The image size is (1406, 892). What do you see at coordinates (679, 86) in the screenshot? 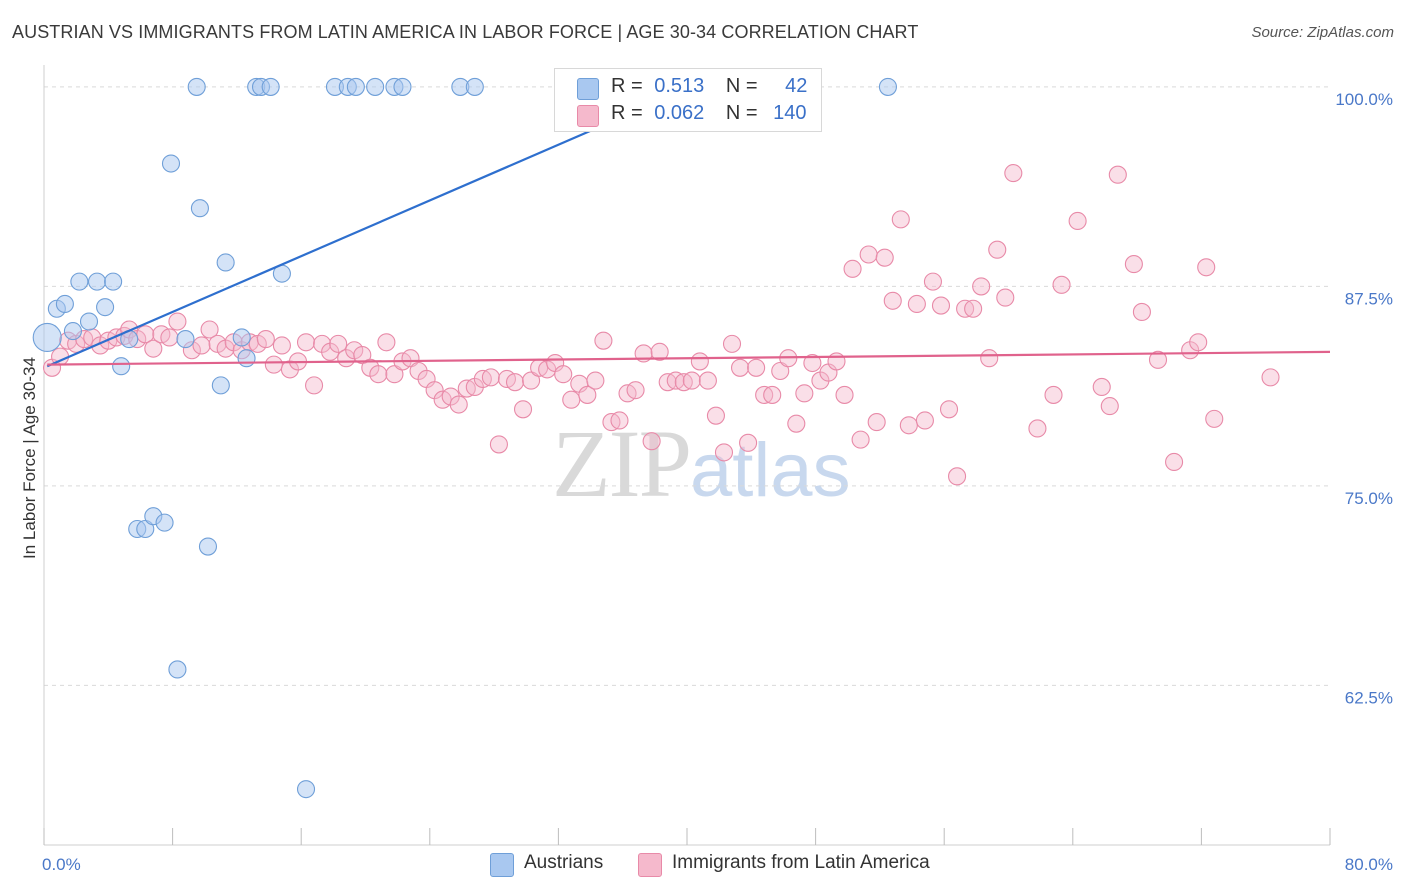
I see `r-value: 0.513` at bounding box center [679, 86].